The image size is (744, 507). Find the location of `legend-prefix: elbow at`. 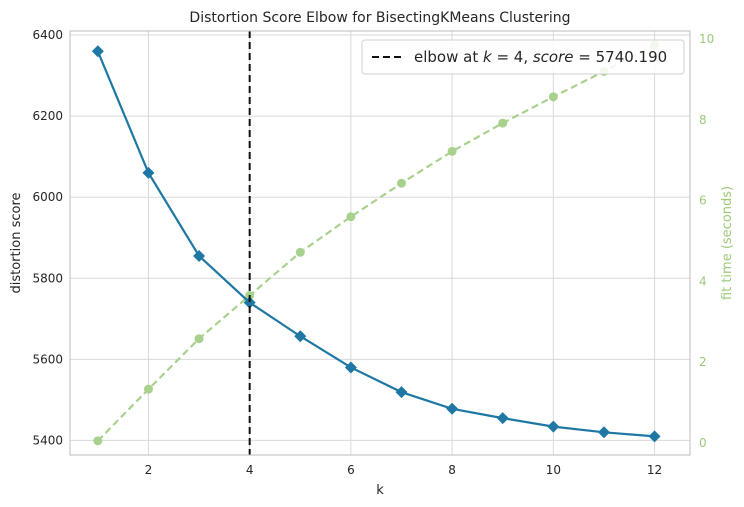

legend-prefix: elbow at is located at coordinates (448, 57).